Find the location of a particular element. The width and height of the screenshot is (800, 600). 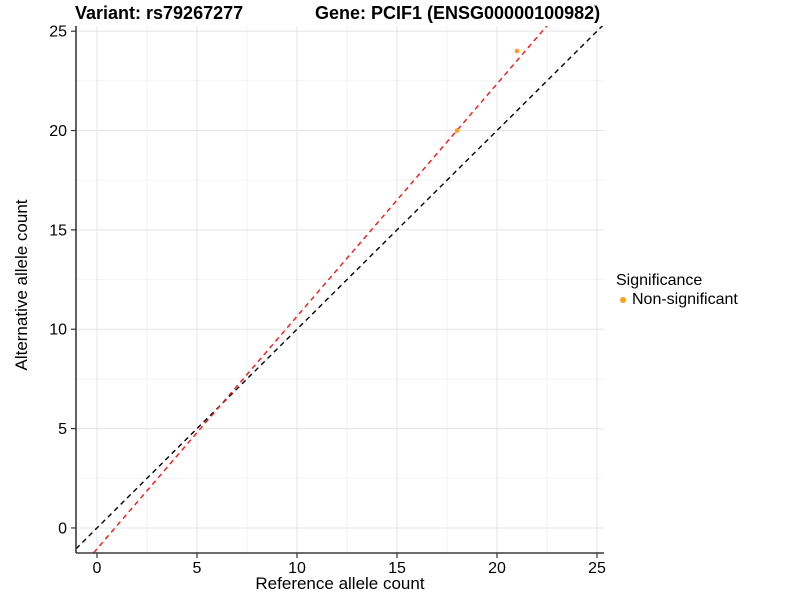

y-tick-label: 10 is located at coordinates (58, 330).